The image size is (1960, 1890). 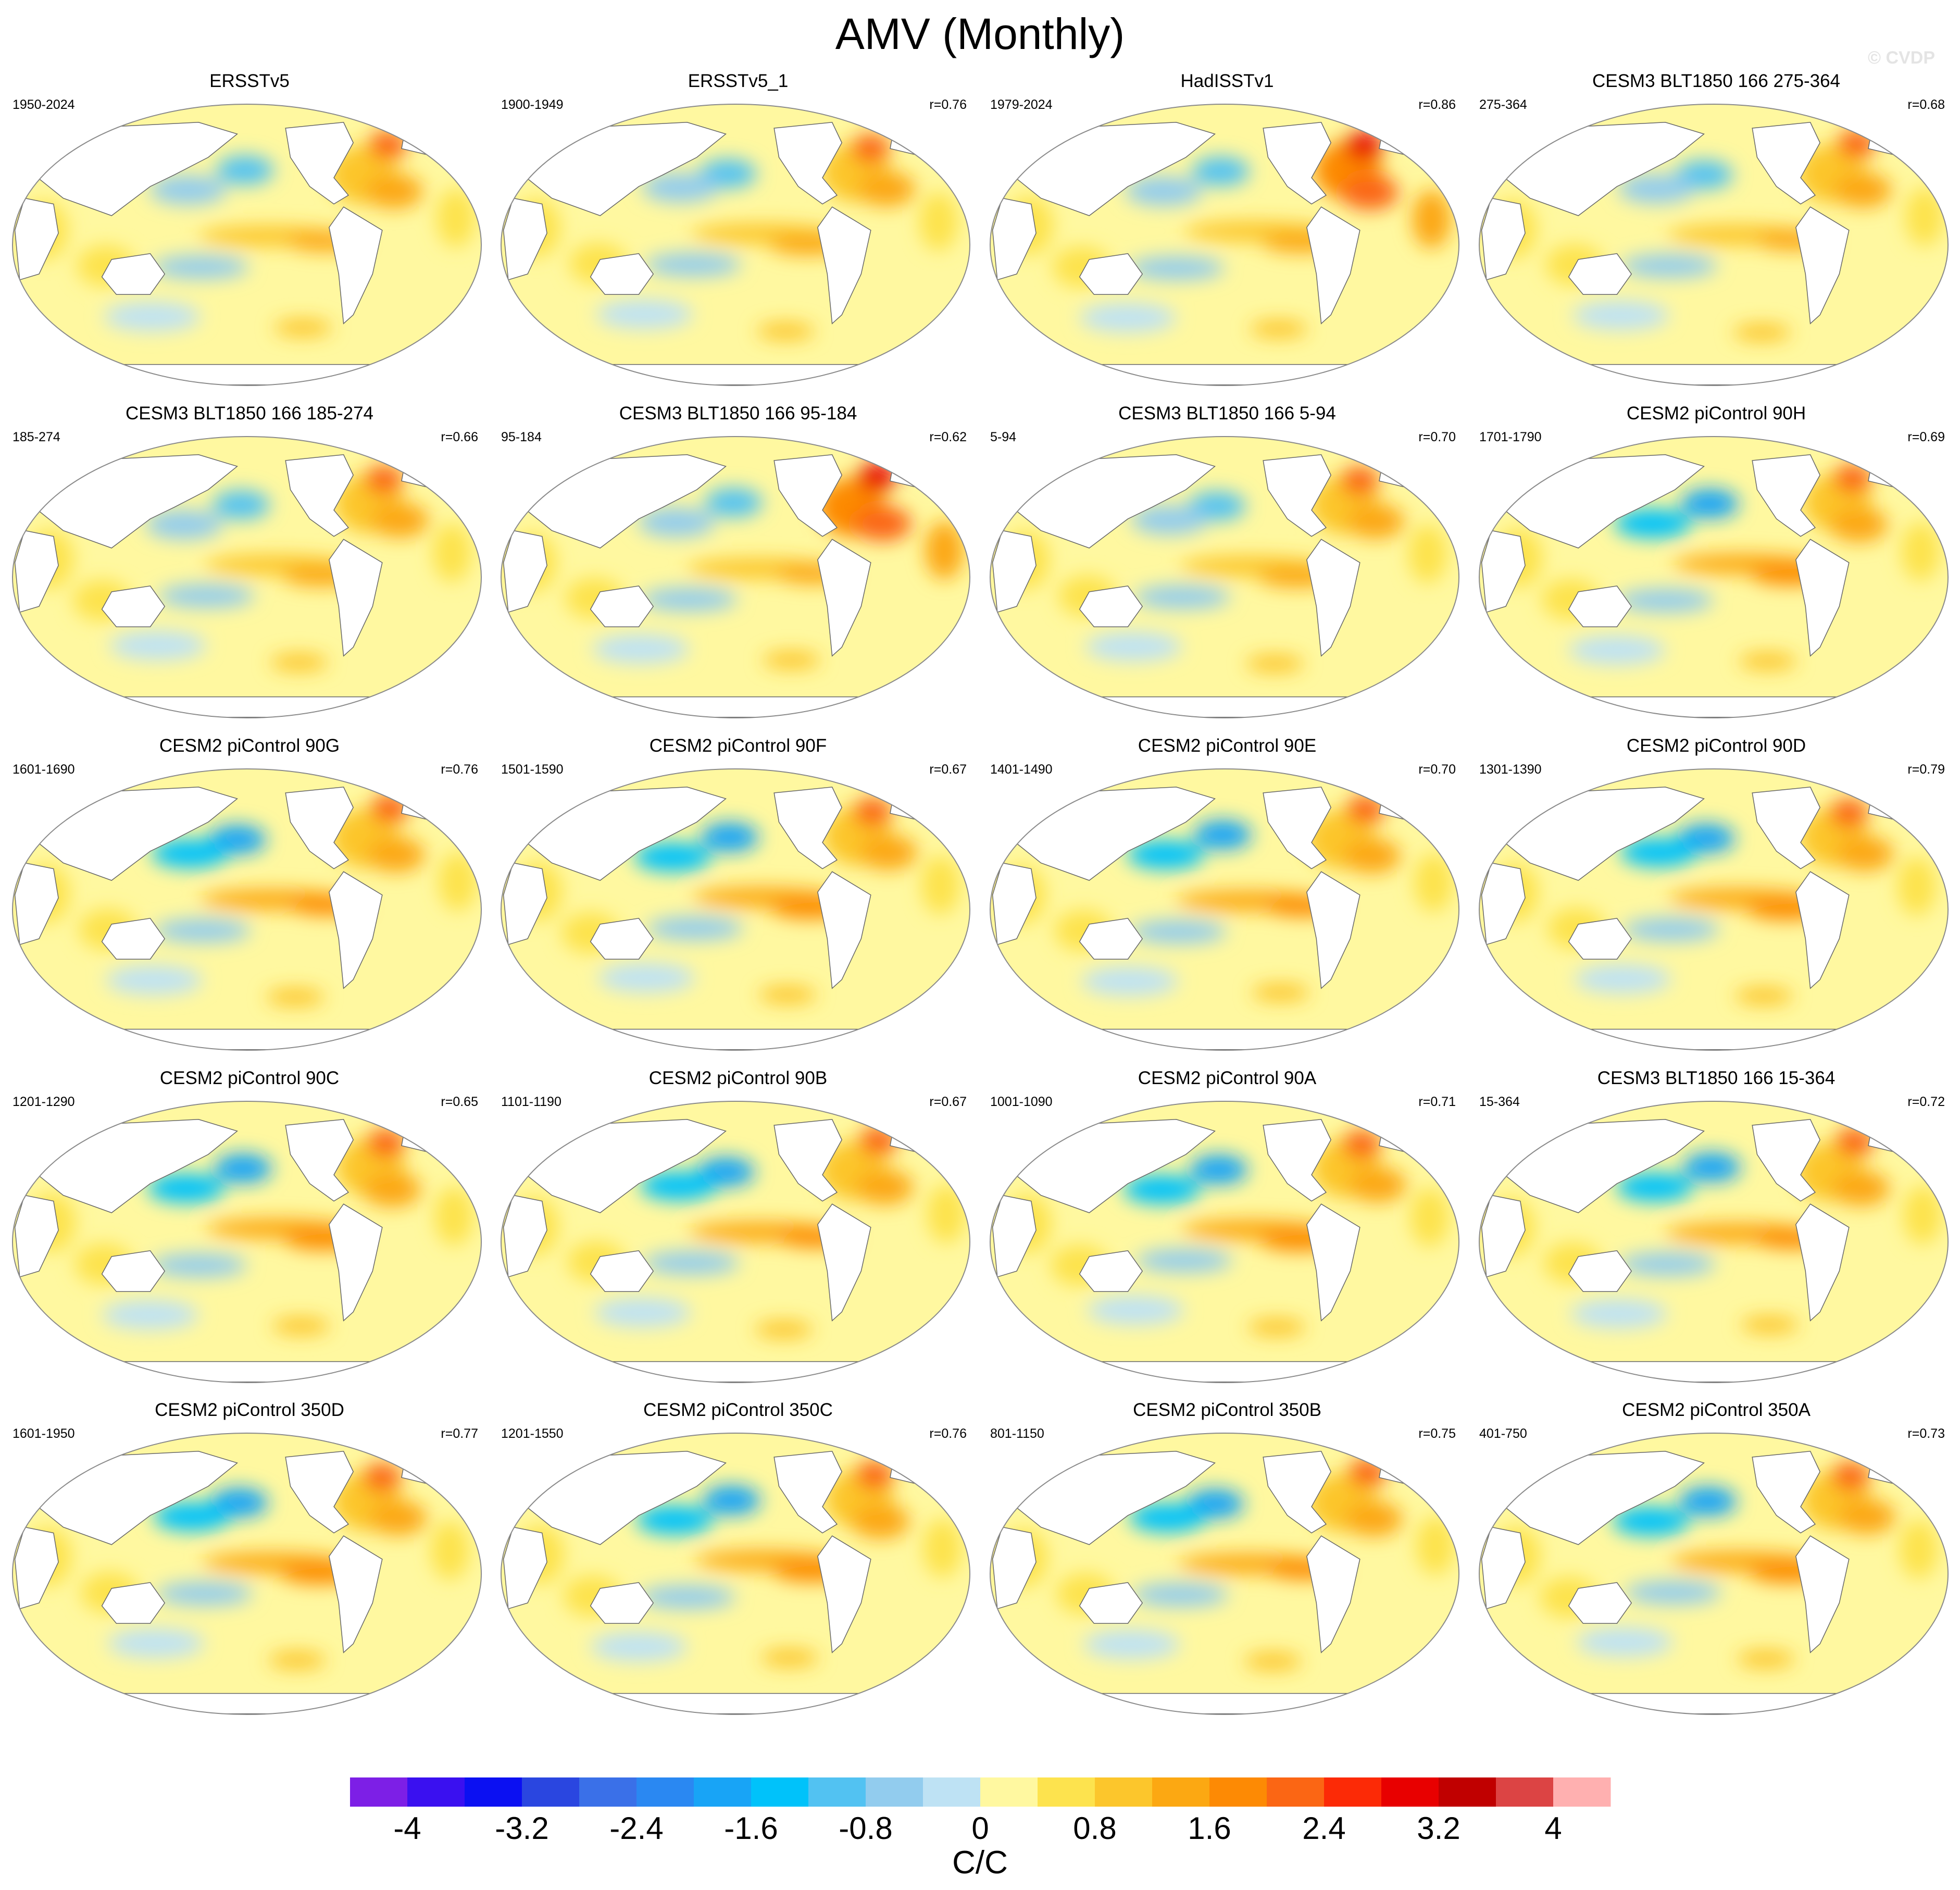 What do you see at coordinates (531, 1102) in the screenshot?
I see `panel-period: 1101-1190` at bounding box center [531, 1102].